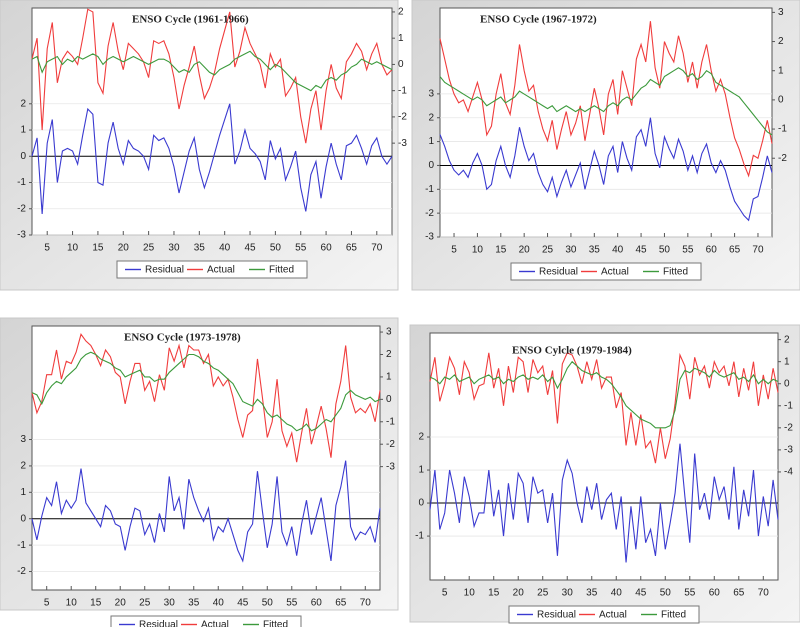 This screenshot has width=800, height=627. What do you see at coordinates (572, 351) in the screenshot?
I see `chart-title: ENSO Cylcle (1979-1984)` at bounding box center [572, 351].